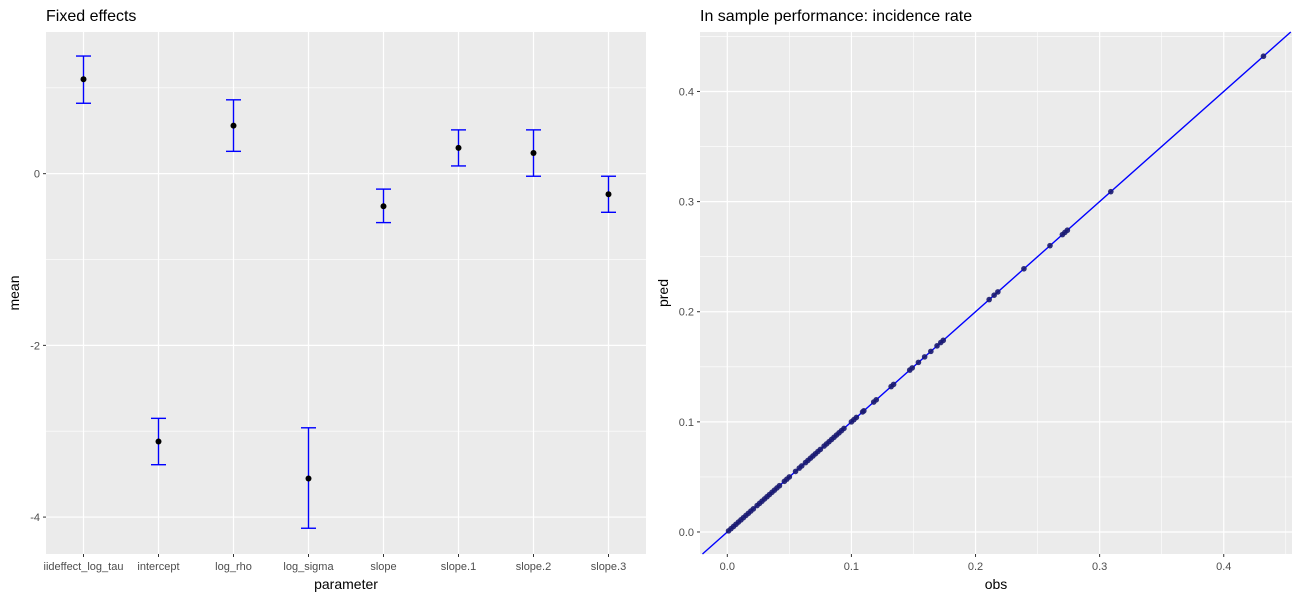  What do you see at coordinates (851, 567) in the screenshot?
I see `x-tick-label: 0.1` at bounding box center [851, 567].